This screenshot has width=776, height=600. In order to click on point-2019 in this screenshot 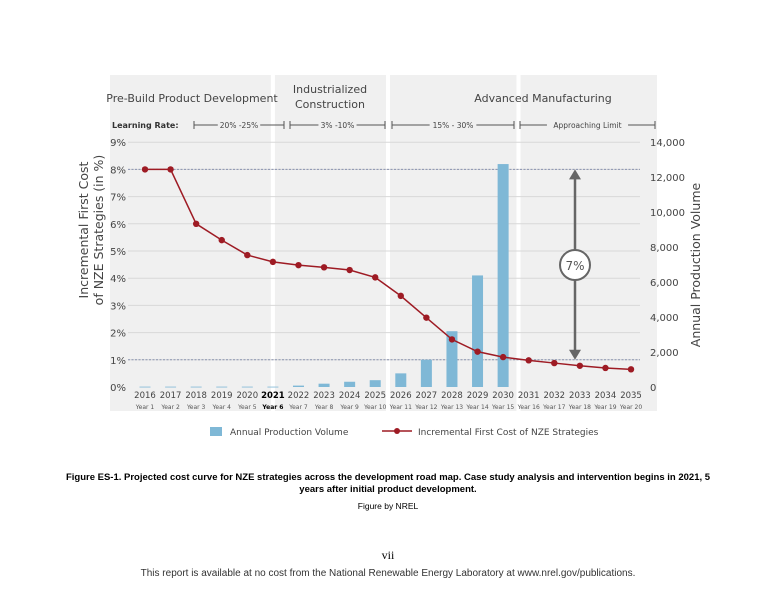, I will do `click(221, 240)`.